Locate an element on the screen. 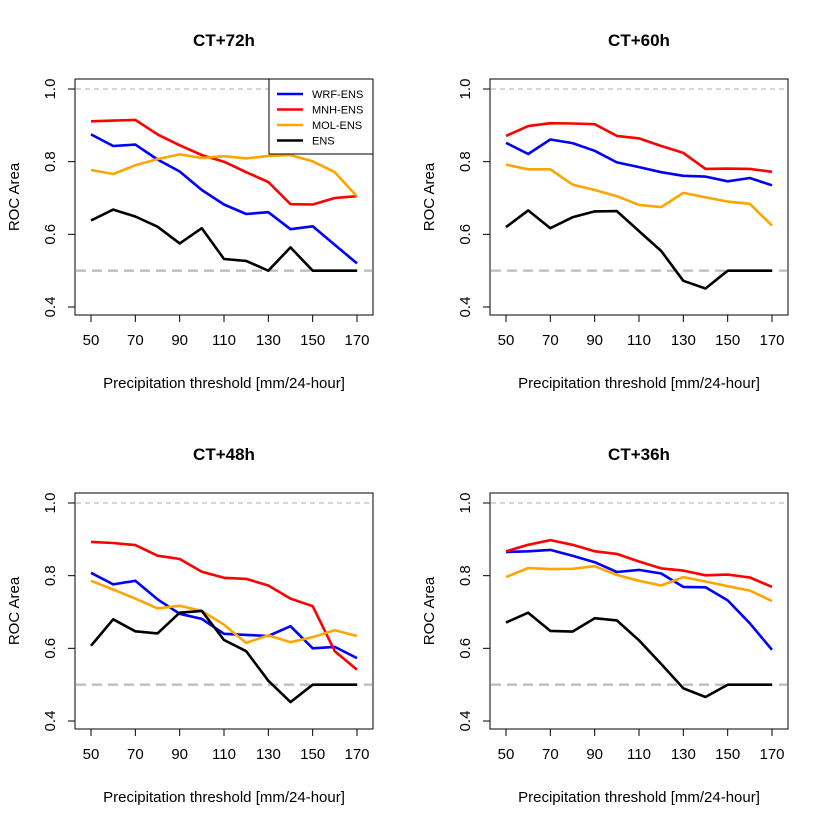  chart-title: CT+60h is located at coordinates (639, 40).